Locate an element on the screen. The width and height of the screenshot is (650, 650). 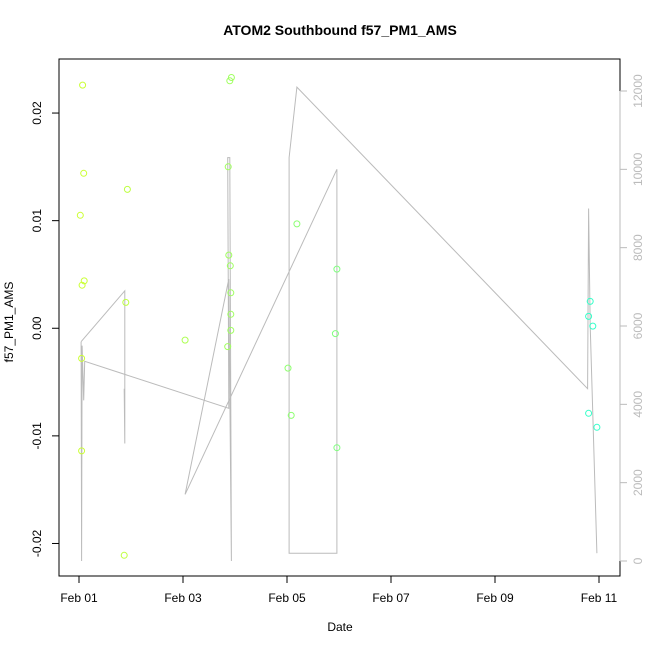
y-right-tick-label: 6000 is located at coordinates (638, 325).